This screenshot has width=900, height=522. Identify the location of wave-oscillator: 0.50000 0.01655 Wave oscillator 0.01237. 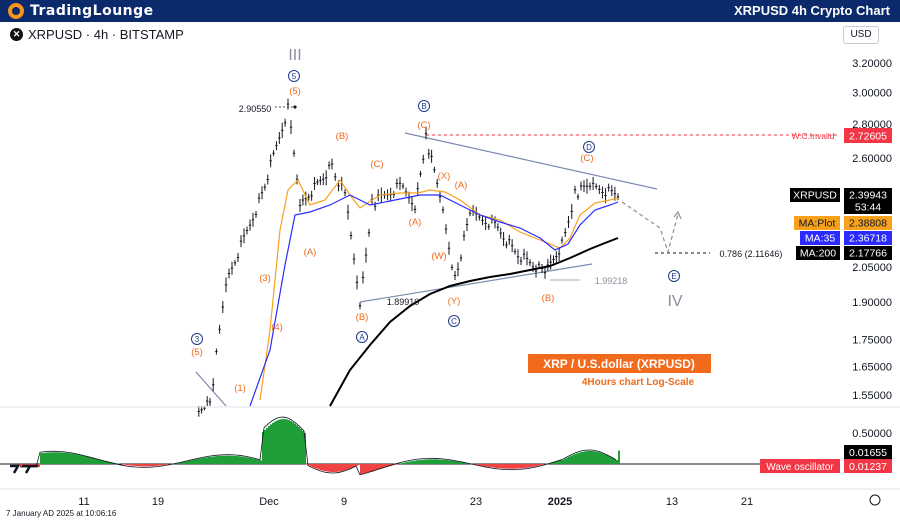
(446, 446).